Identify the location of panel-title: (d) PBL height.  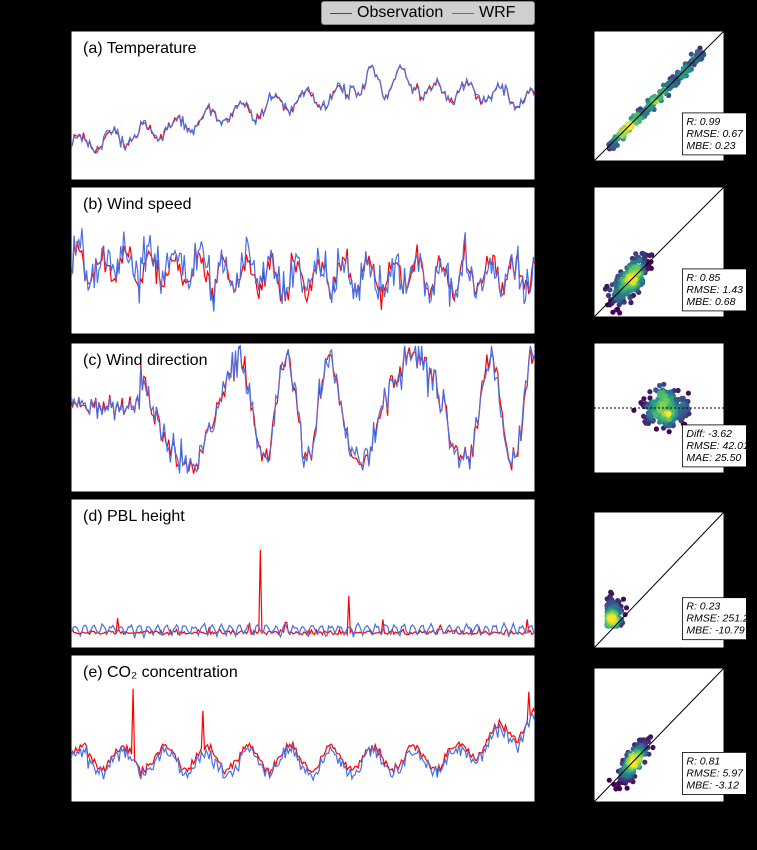
(134, 516).